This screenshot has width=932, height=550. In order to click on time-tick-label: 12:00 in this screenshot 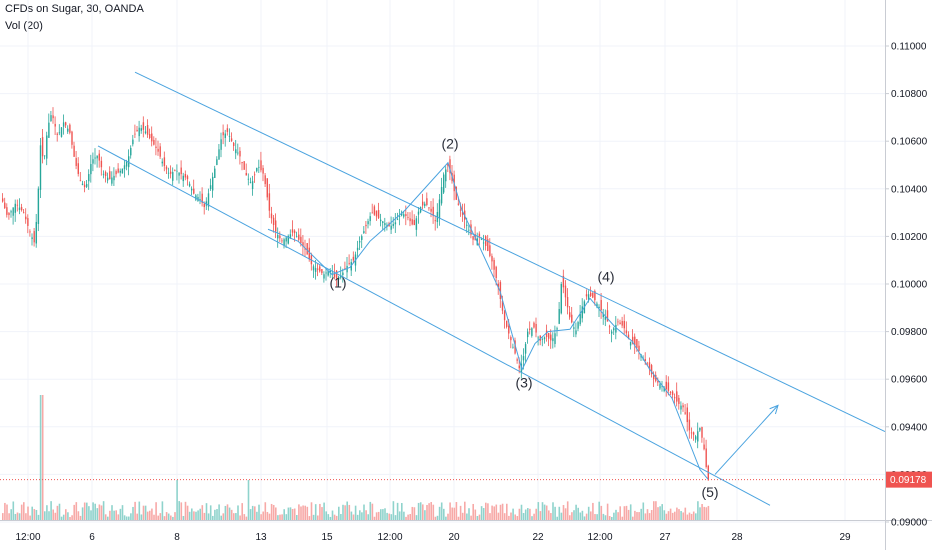, I will do `click(599, 537)`.